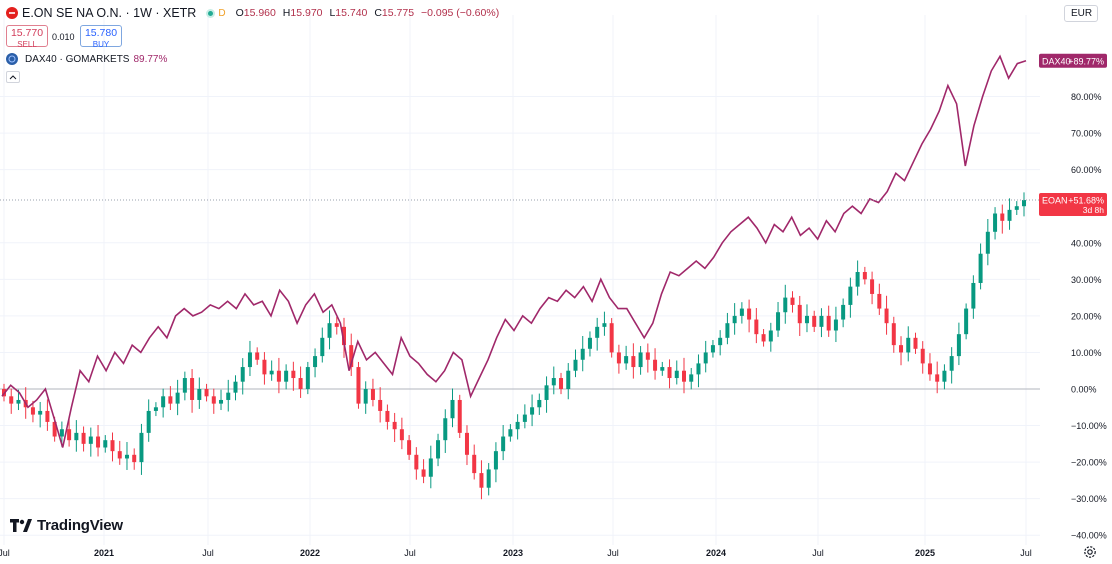  I want to click on sell-button: 15.770 SELL, so click(27, 37).